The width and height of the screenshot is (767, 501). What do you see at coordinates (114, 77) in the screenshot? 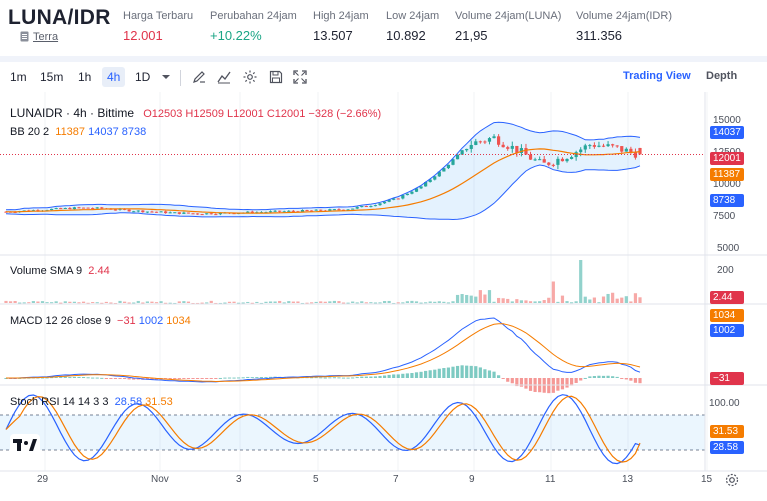
I see `tab-4h: 4h` at bounding box center [114, 77].